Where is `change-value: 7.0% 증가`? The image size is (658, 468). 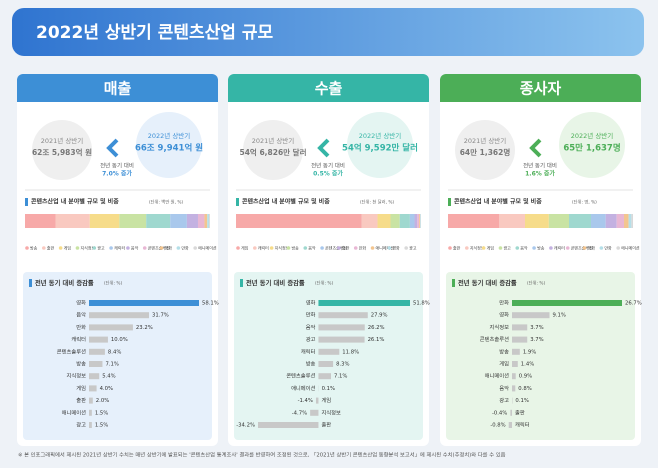 change-value: 7.0% 증가 is located at coordinates (117, 174).